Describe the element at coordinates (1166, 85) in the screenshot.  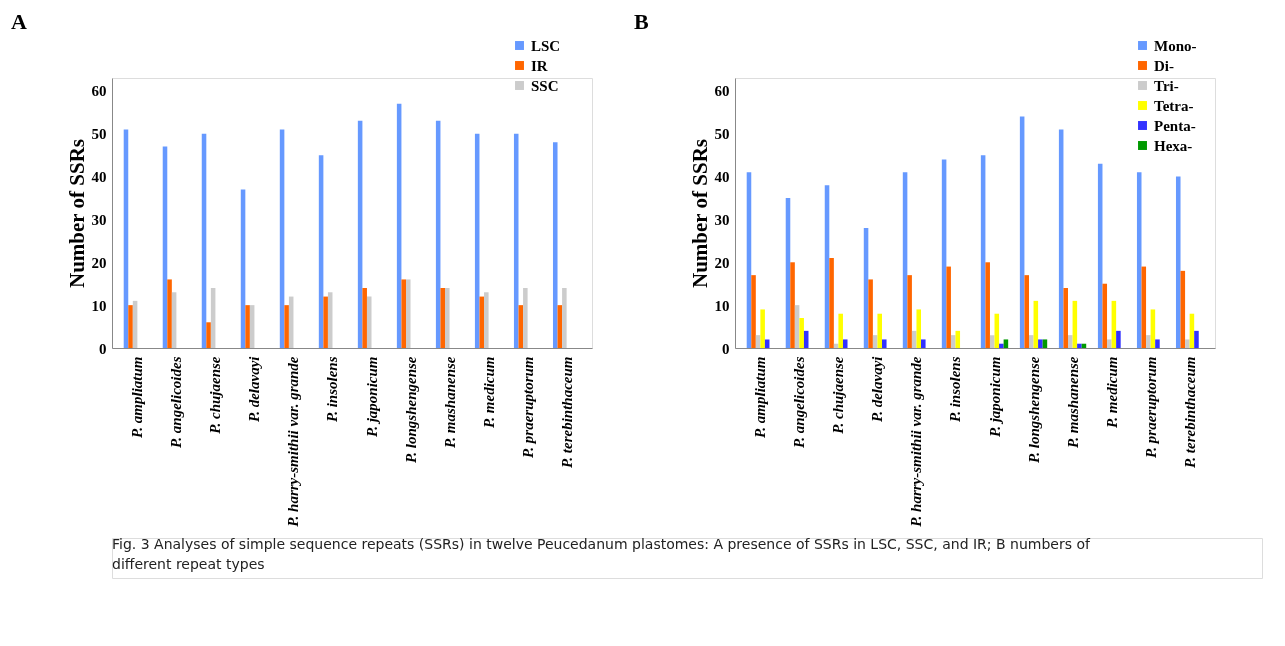
I see `legend-label: Tri-` at that location.